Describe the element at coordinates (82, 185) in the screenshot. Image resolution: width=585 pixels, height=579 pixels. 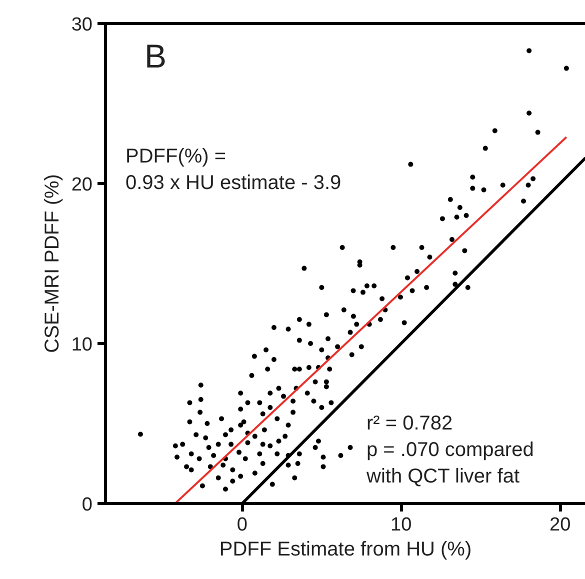
I see `y-tick-label: 20` at that location.